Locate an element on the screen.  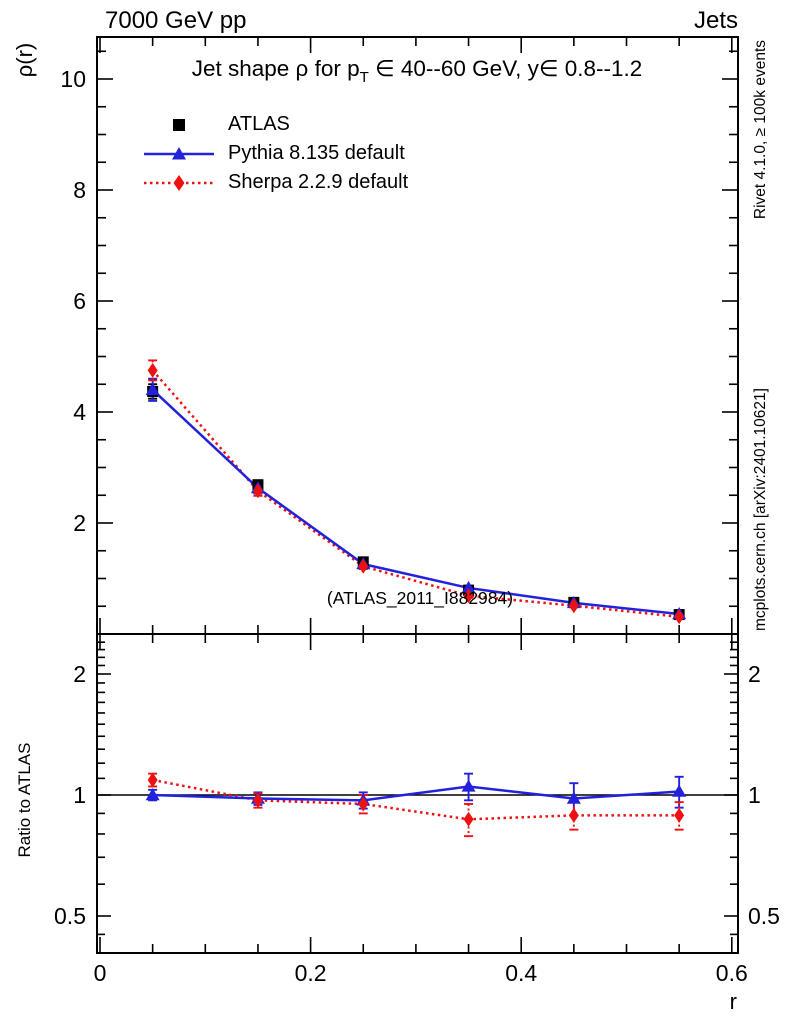
side-note-mcplots: mcplots.cern.ch [arXiv:2401.10621] is located at coordinates (760, 509).